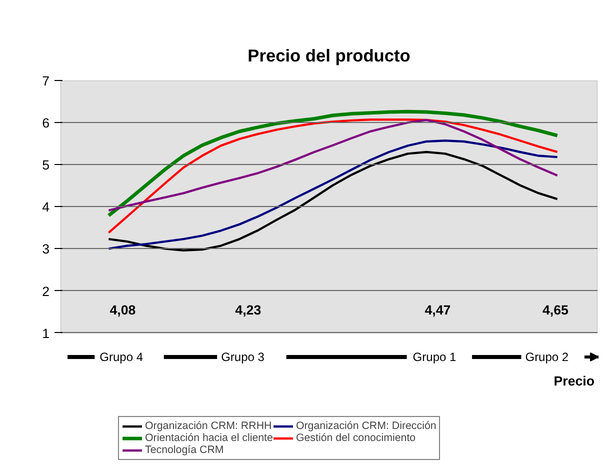 Image resolution: width=602 pixels, height=467 pixels. I want to click on annotation: 4,65, so click(556, 310).